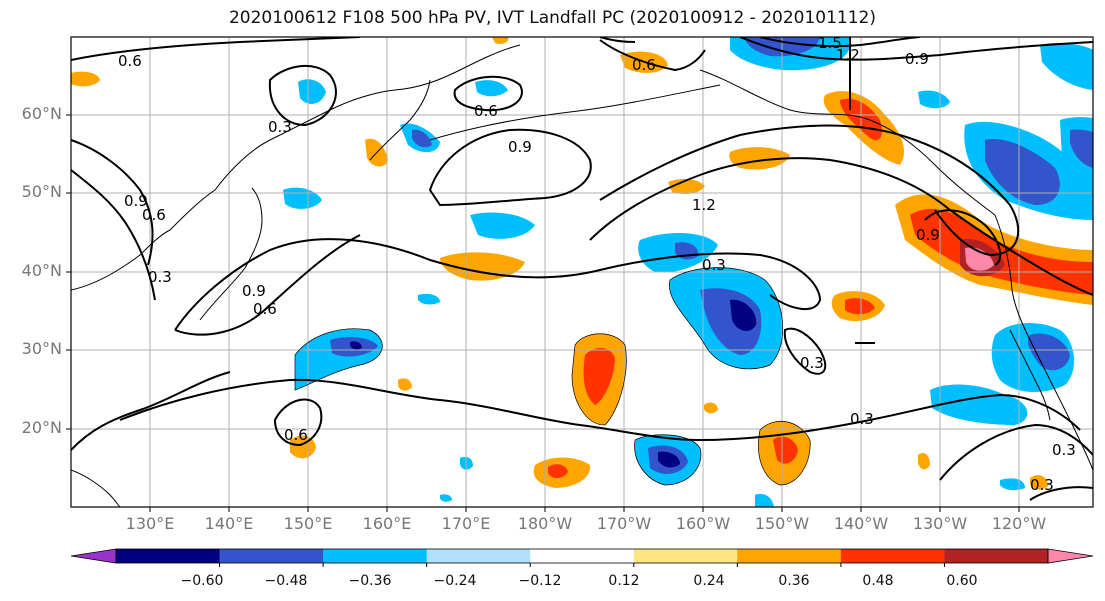 The image size is (1105, 601). I want to click on colorbar-tick-label: 0.60, so click(962, 581).